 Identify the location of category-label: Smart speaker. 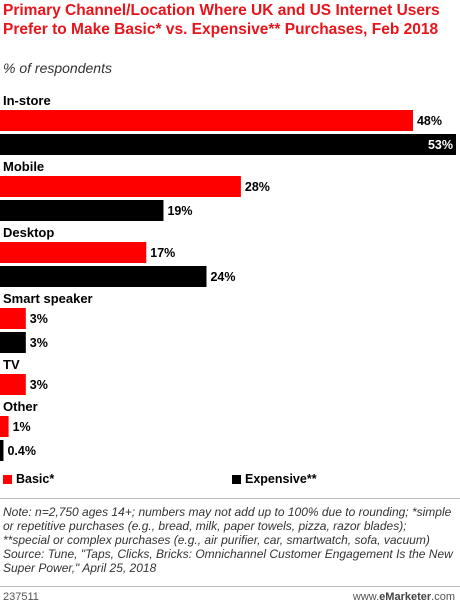
(48, 298).